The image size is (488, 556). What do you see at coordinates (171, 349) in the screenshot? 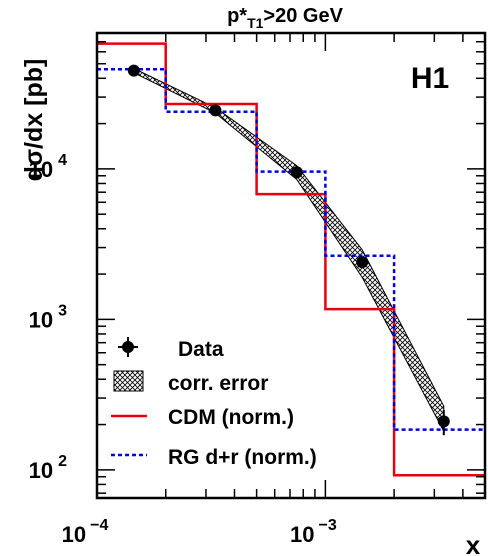
I see `legend-item-data: Data` at bounding box center [171, 349].